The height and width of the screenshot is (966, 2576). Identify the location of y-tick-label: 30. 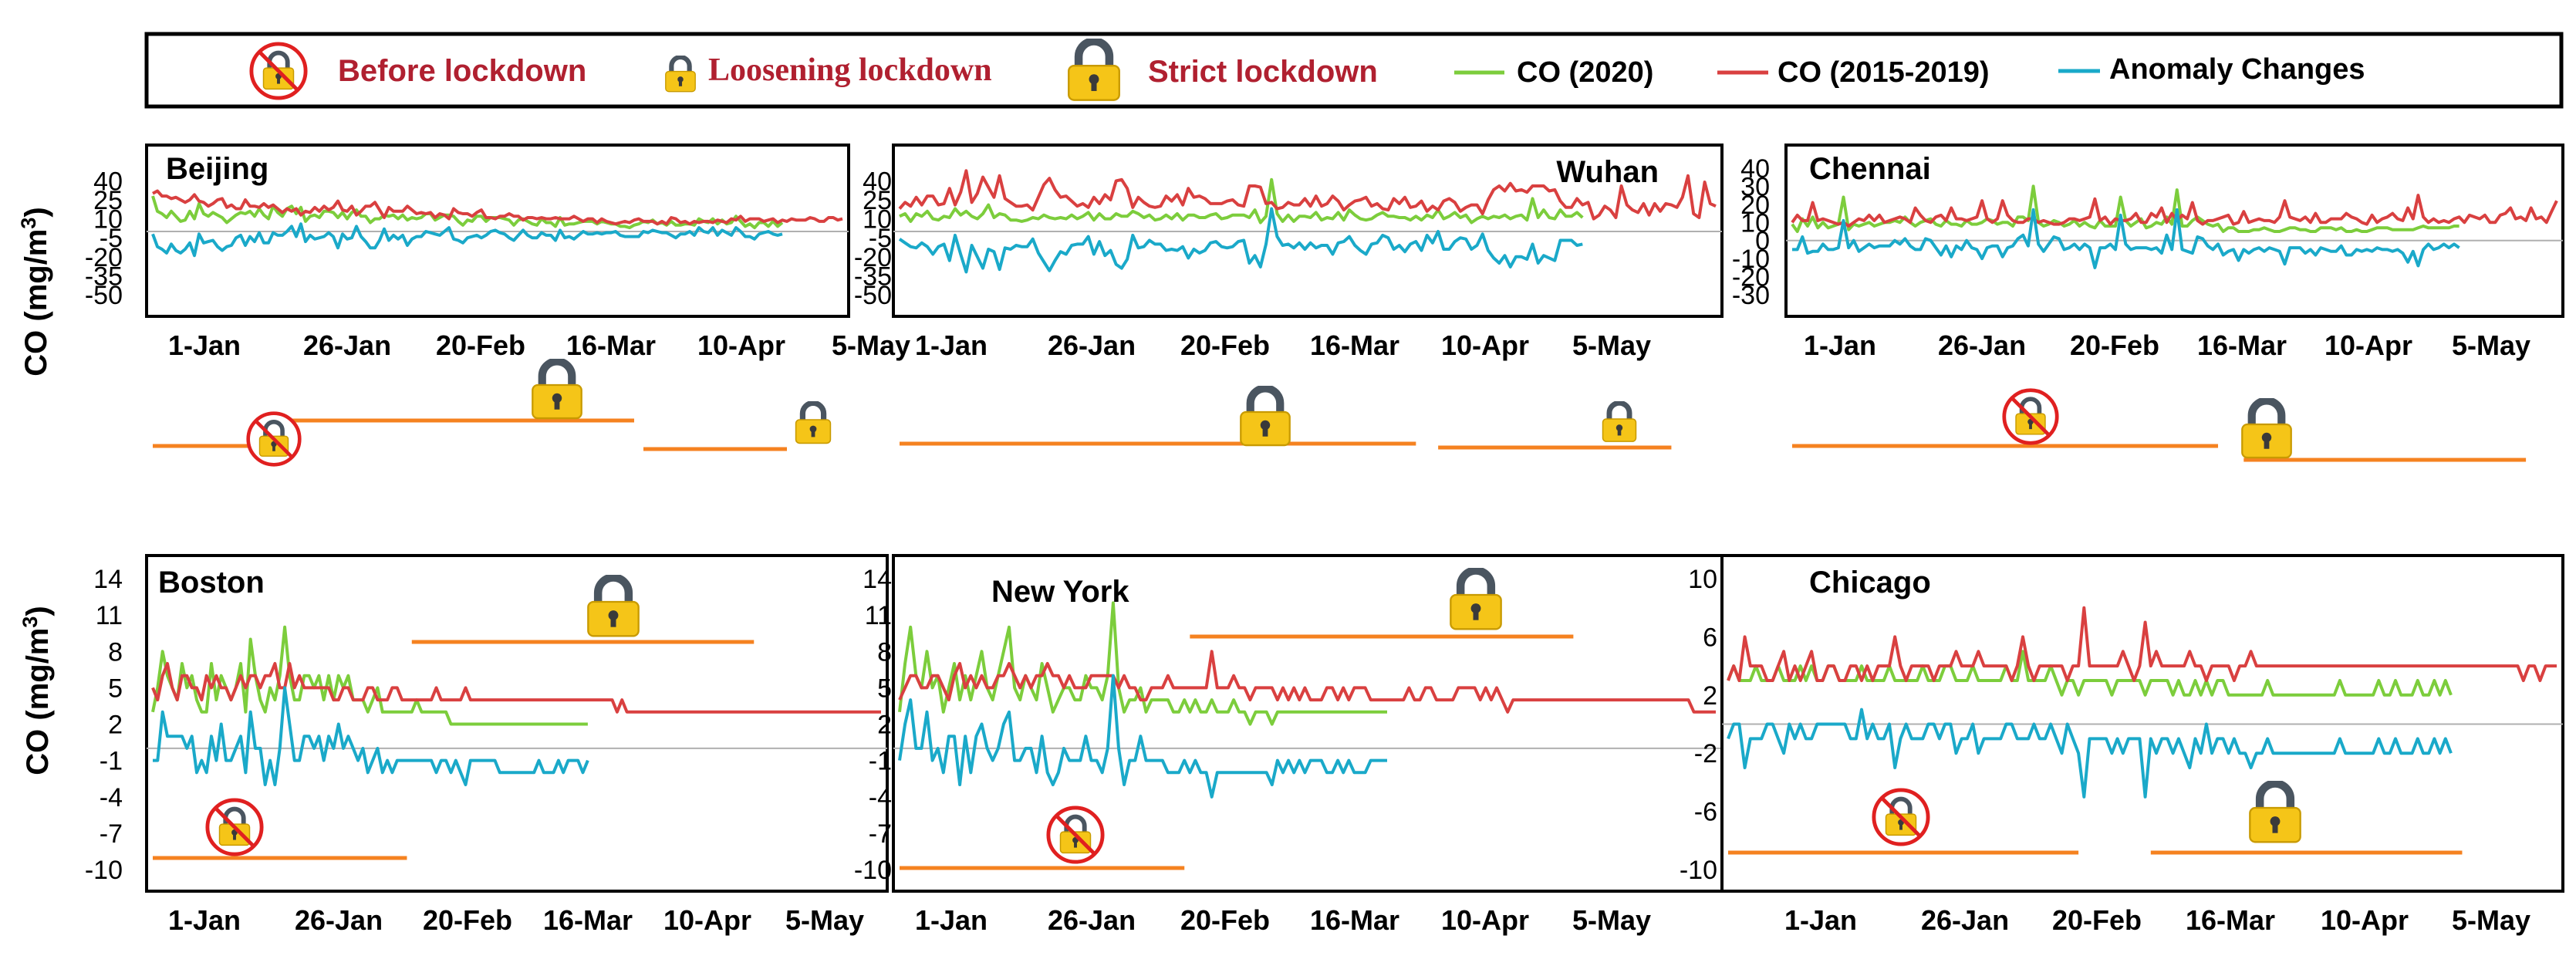
(1755, 186).